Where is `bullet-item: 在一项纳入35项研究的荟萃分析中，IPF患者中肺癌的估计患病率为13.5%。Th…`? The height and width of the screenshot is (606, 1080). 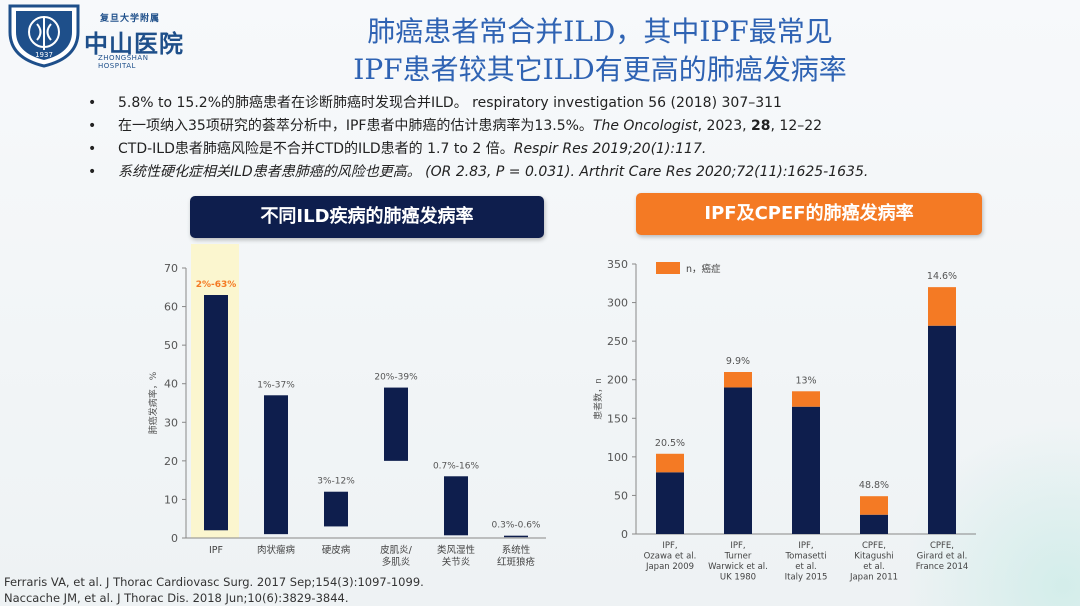 bullet-item: 在一项纳入35项研究的荟萃分析中，IPF患者中肺癌的估计患病率为13.5%。Th… is located at coordinates (568, 126).